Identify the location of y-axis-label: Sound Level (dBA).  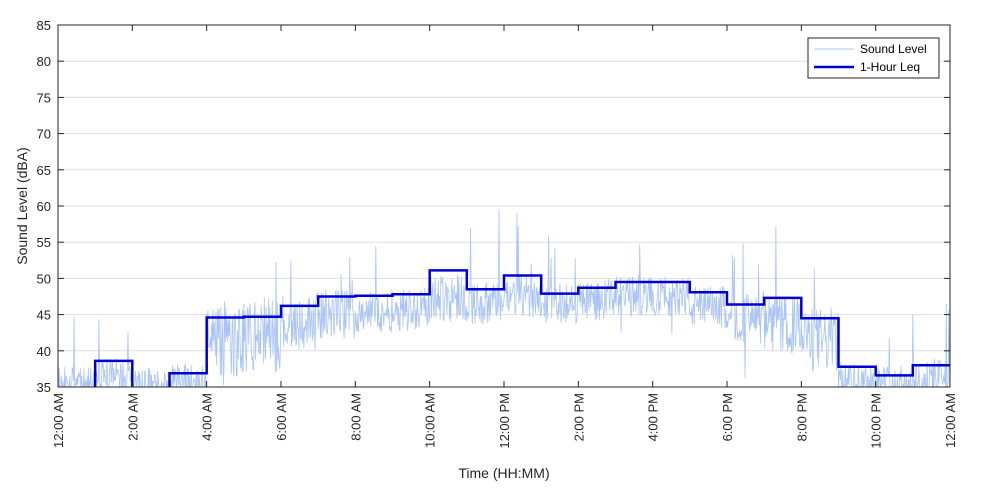
(22, 206).